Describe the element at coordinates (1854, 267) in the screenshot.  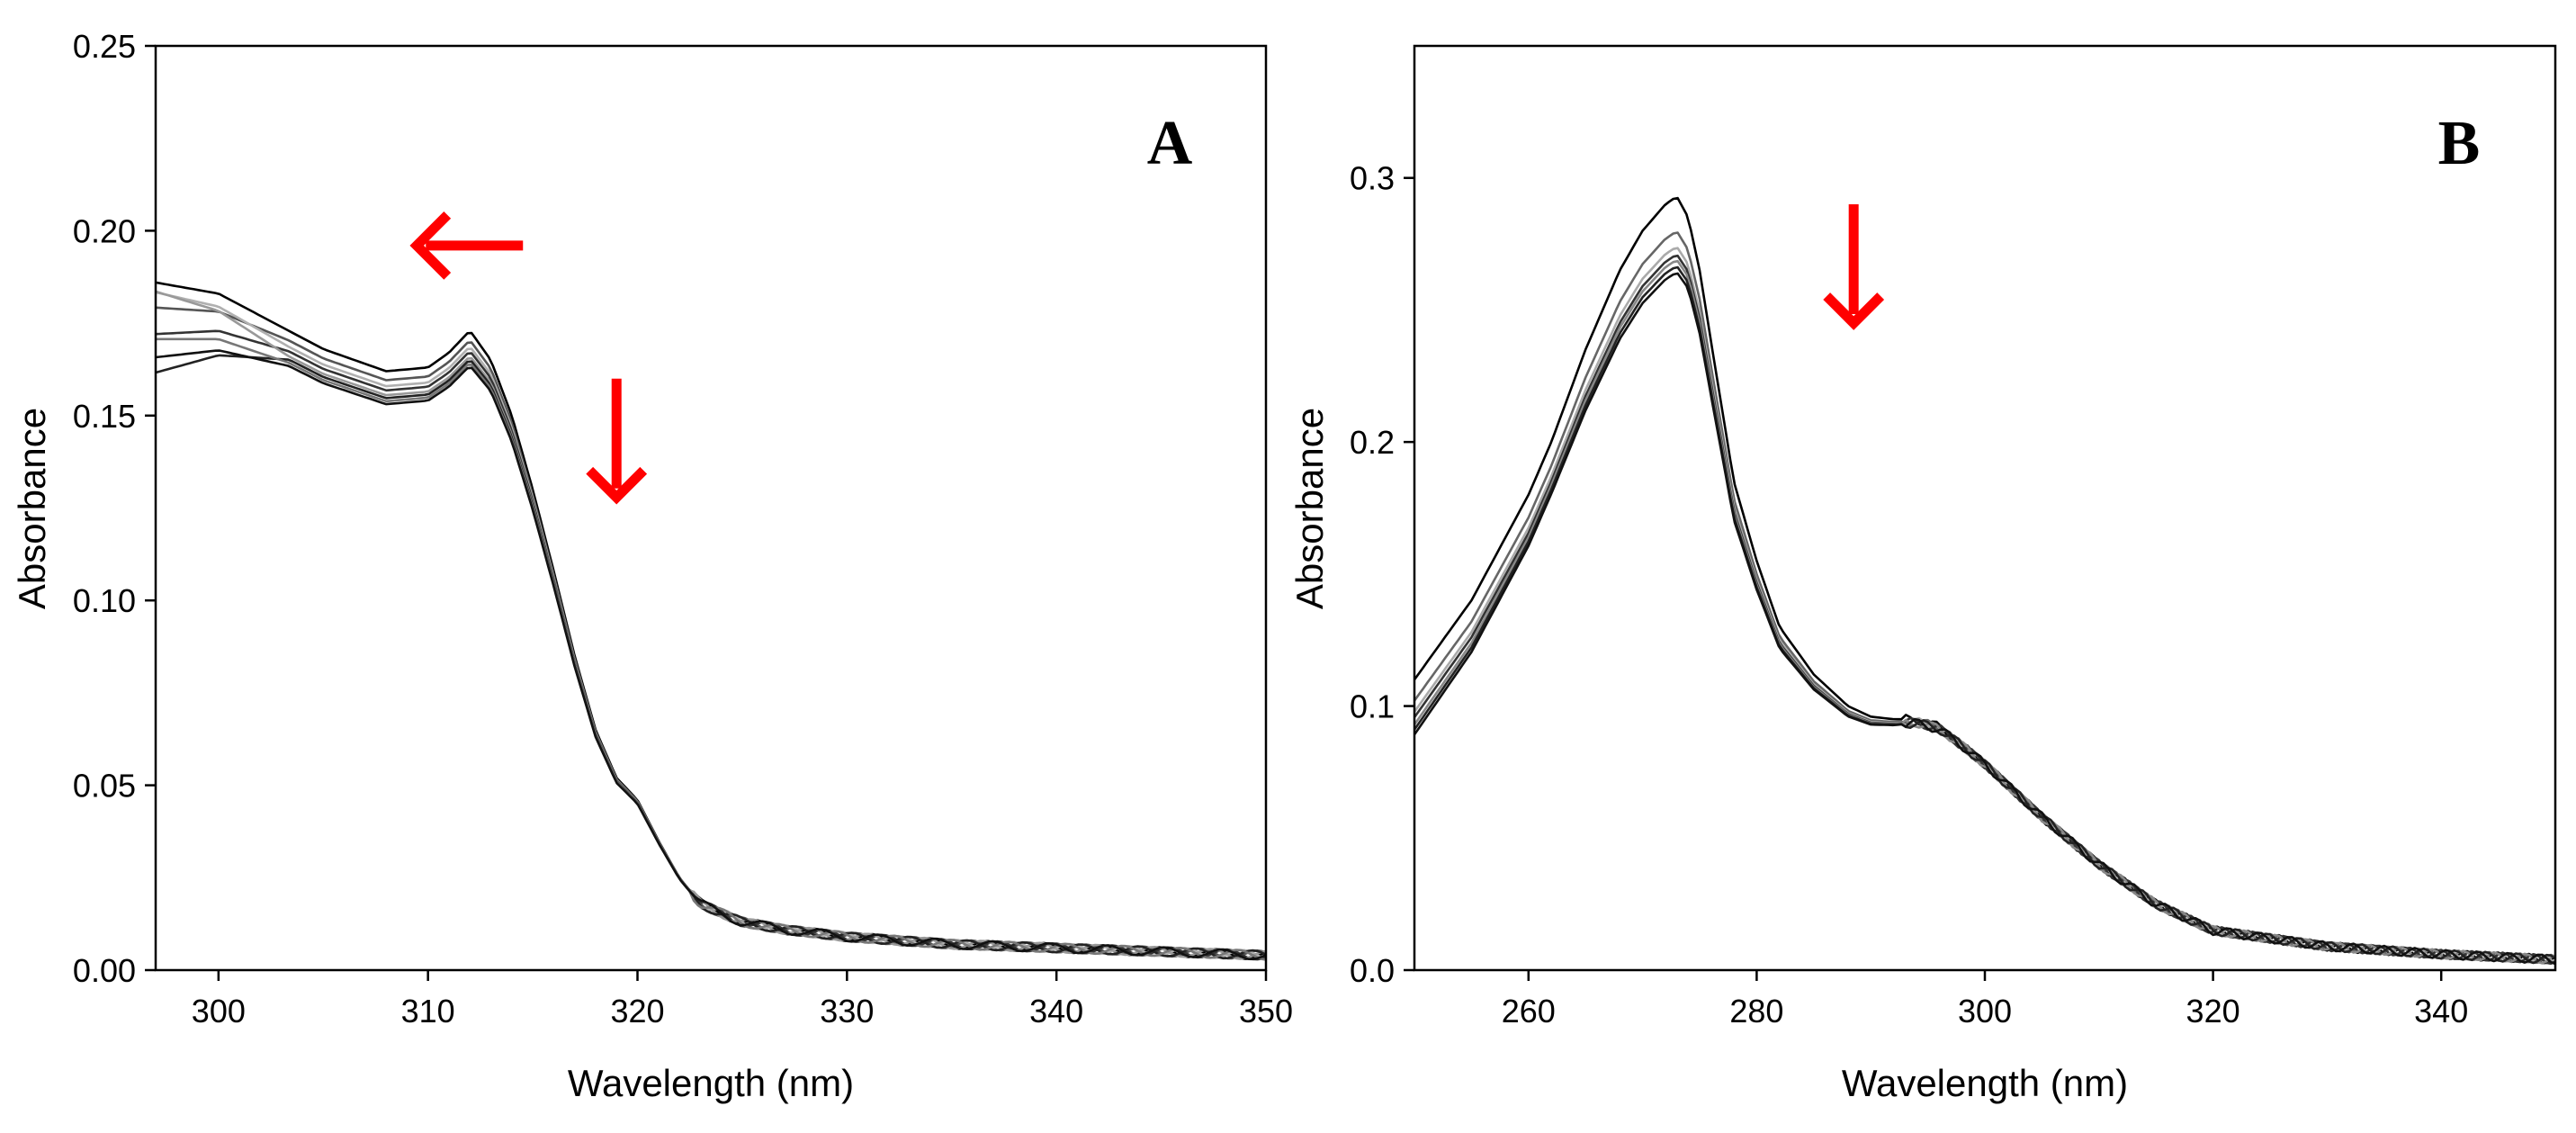
I see `panel-b-arrows` at that location.